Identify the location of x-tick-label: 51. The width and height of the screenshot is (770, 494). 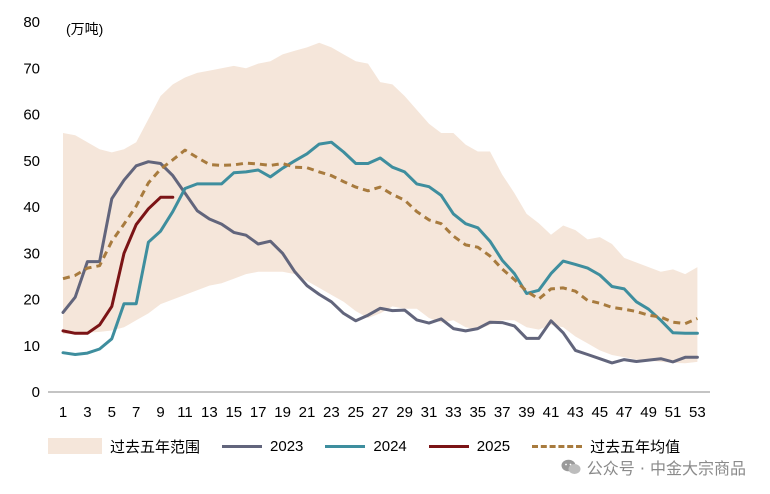
(673, 412).